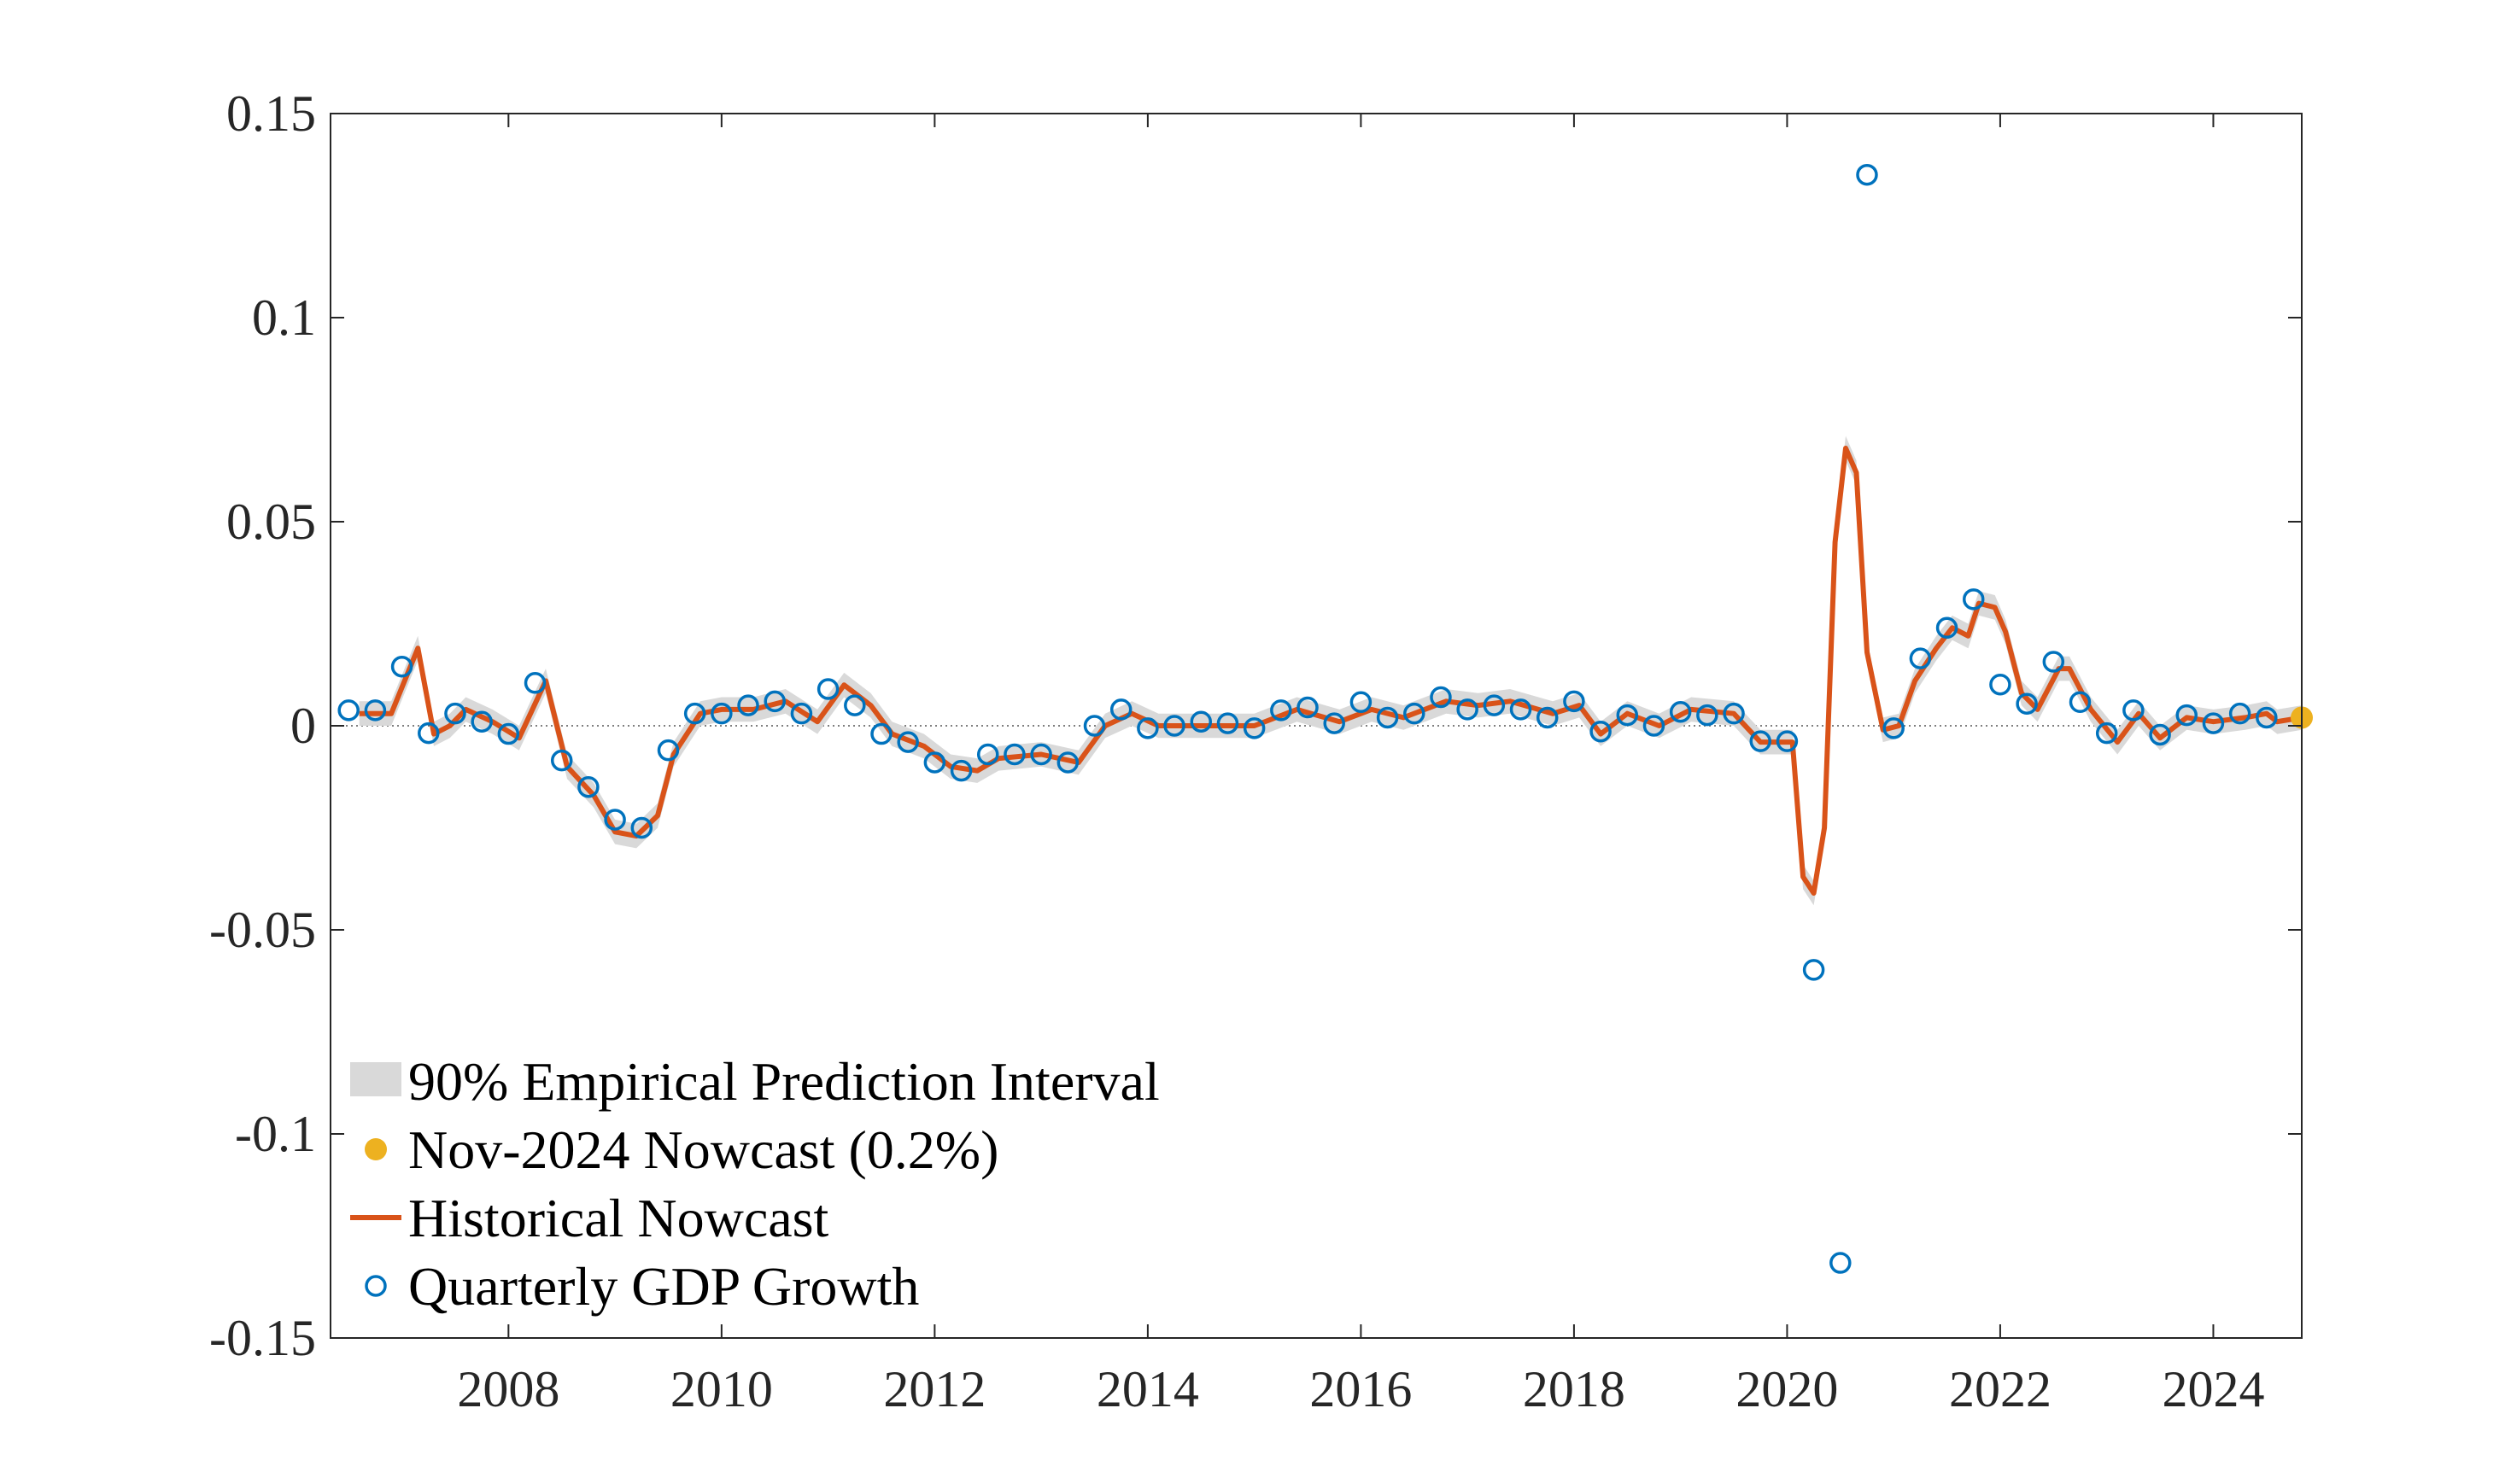 This screenshot has width=2511, height=1484. I want to click on y-tick-label: -0.15, so click(262, 1338).